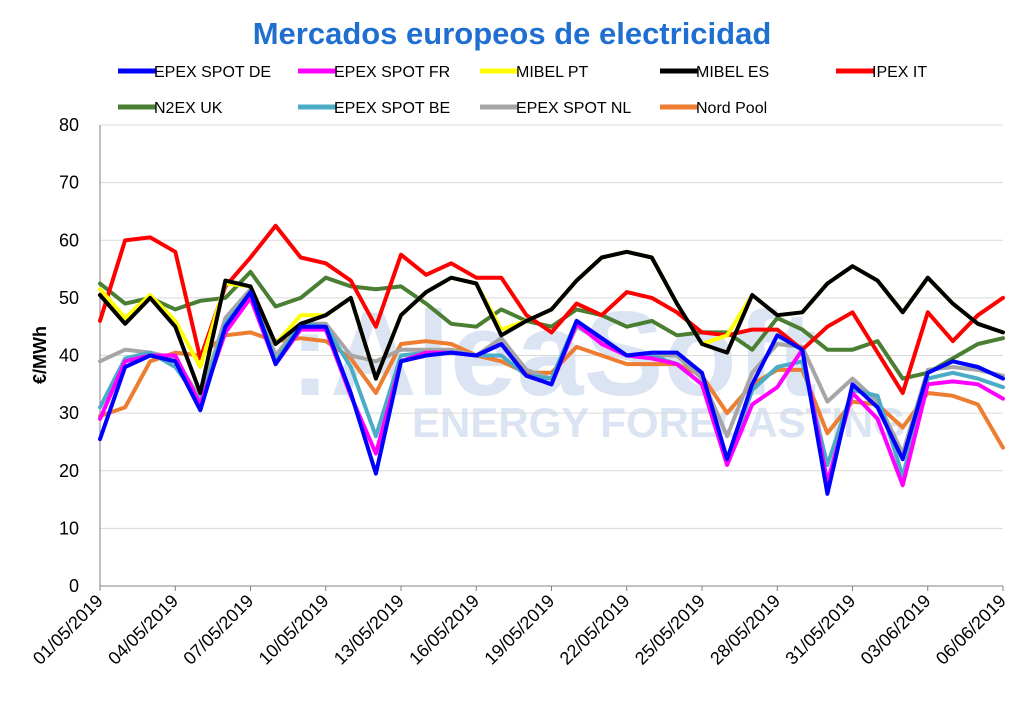 This screenshot has width=1024, height=710. I want to click on x-tick-label: 10/05/2019, so click(294, 630).